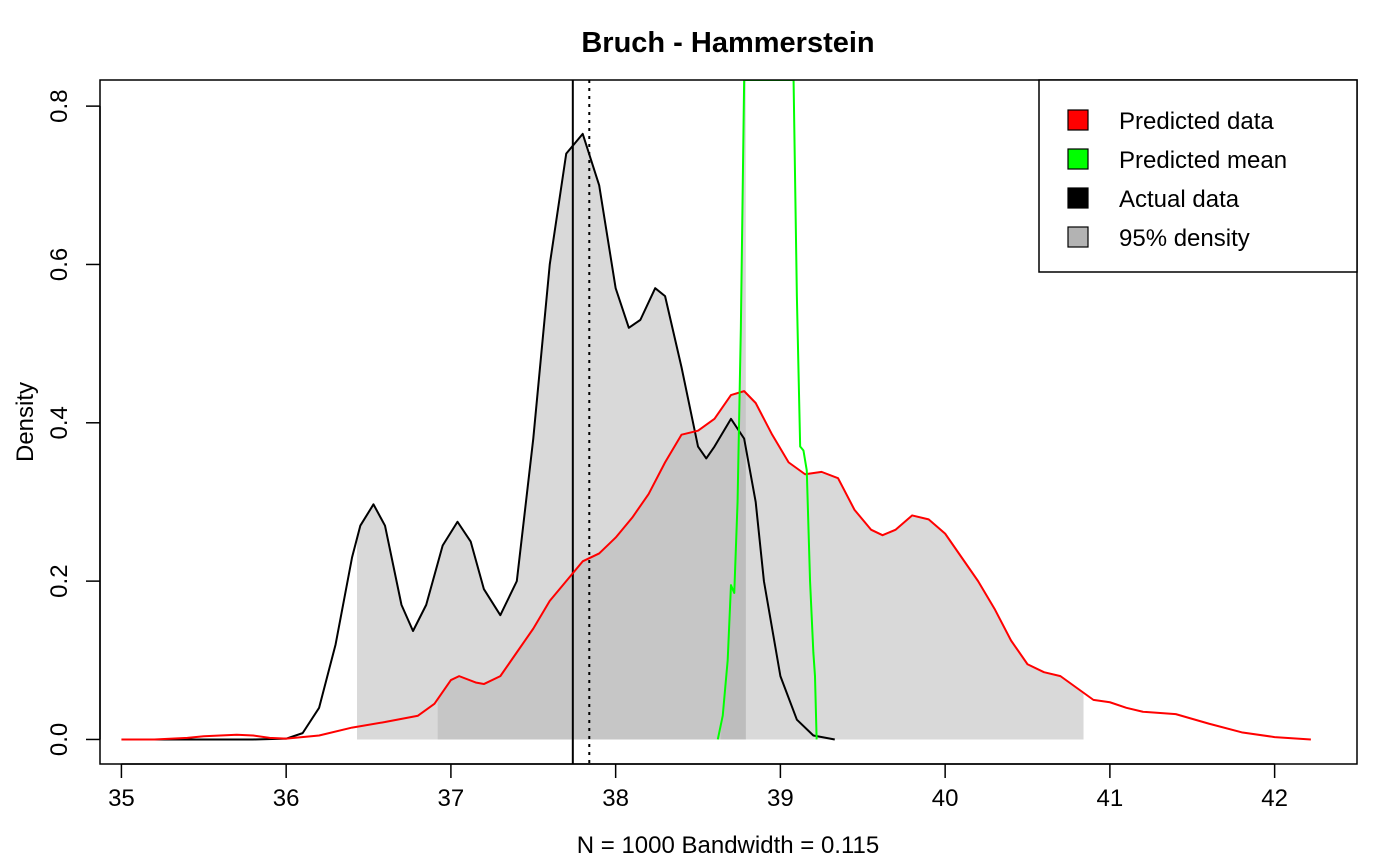  What do you see at coordinates (615, 798) in the screenshot?
I see `x-tick-label: 38` at bounding box center [615, 798].